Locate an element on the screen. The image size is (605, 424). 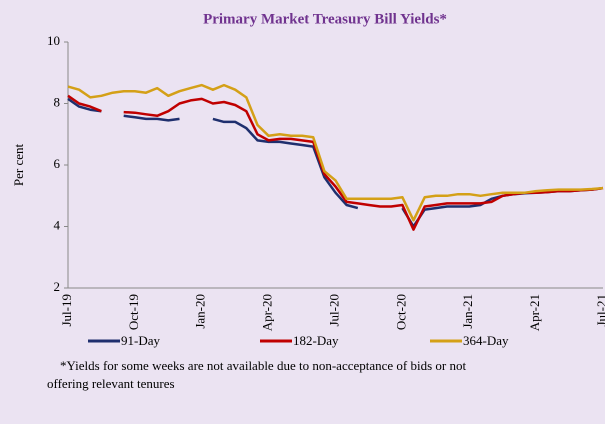
y-tick-label: 8 is located at coordinates (57, 101).